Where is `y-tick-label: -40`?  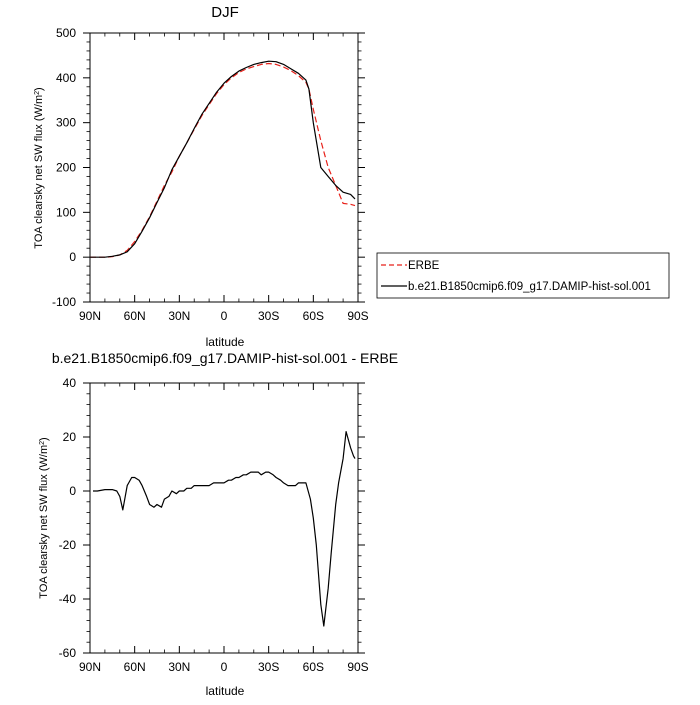 y-tick-label: -40 is located at coordinates (68, 599).